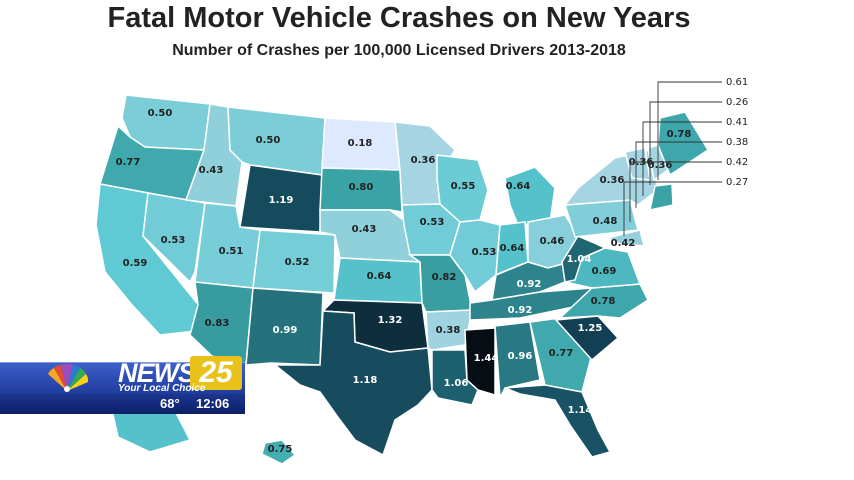  I want to click on value-label-md: 0.42, so click(623, 243).